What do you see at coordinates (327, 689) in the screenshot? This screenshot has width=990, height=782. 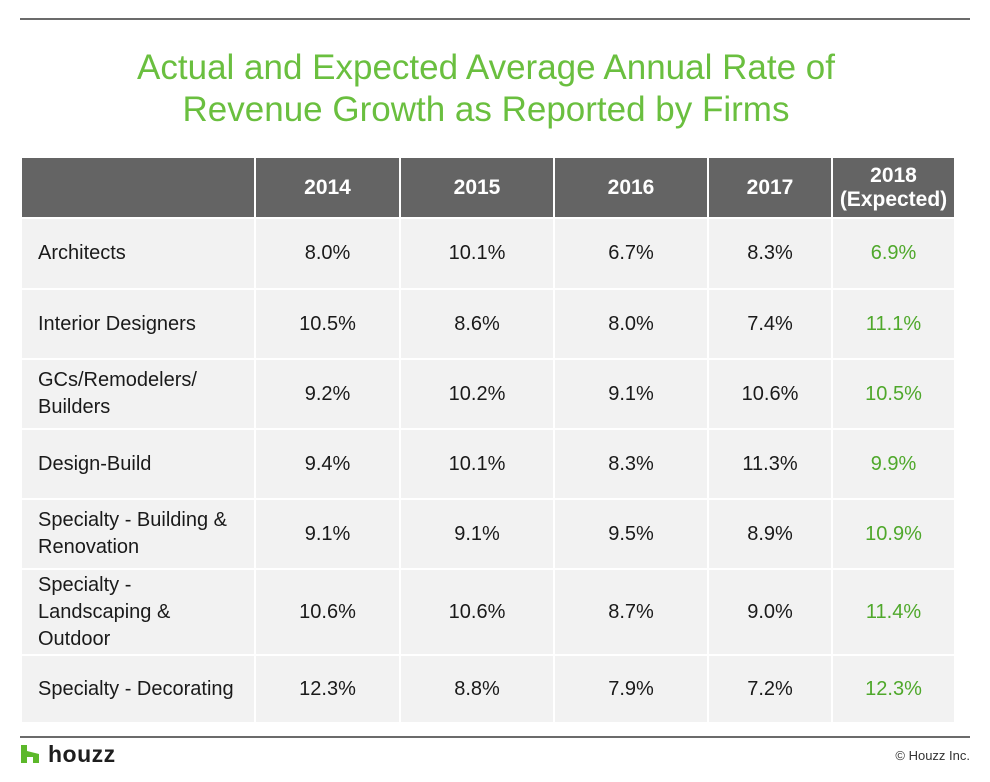 I see `value-cell: 12.3%` at bounding box center [327, 689].